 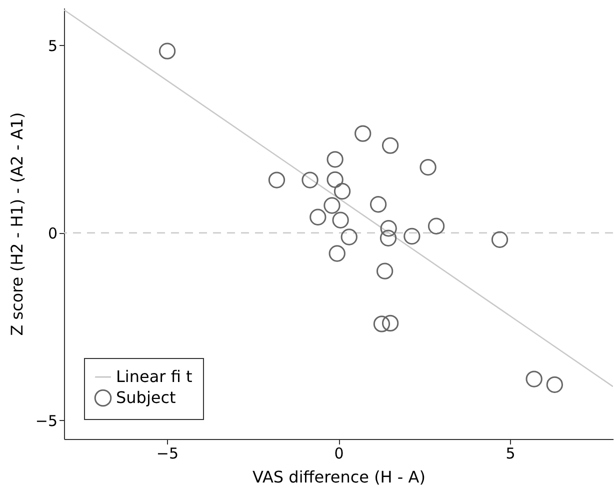 What do you see at coordinates (339, 453) in the screenshot?
I see `x-tick-label: 0` at bounding box center [339, 453].